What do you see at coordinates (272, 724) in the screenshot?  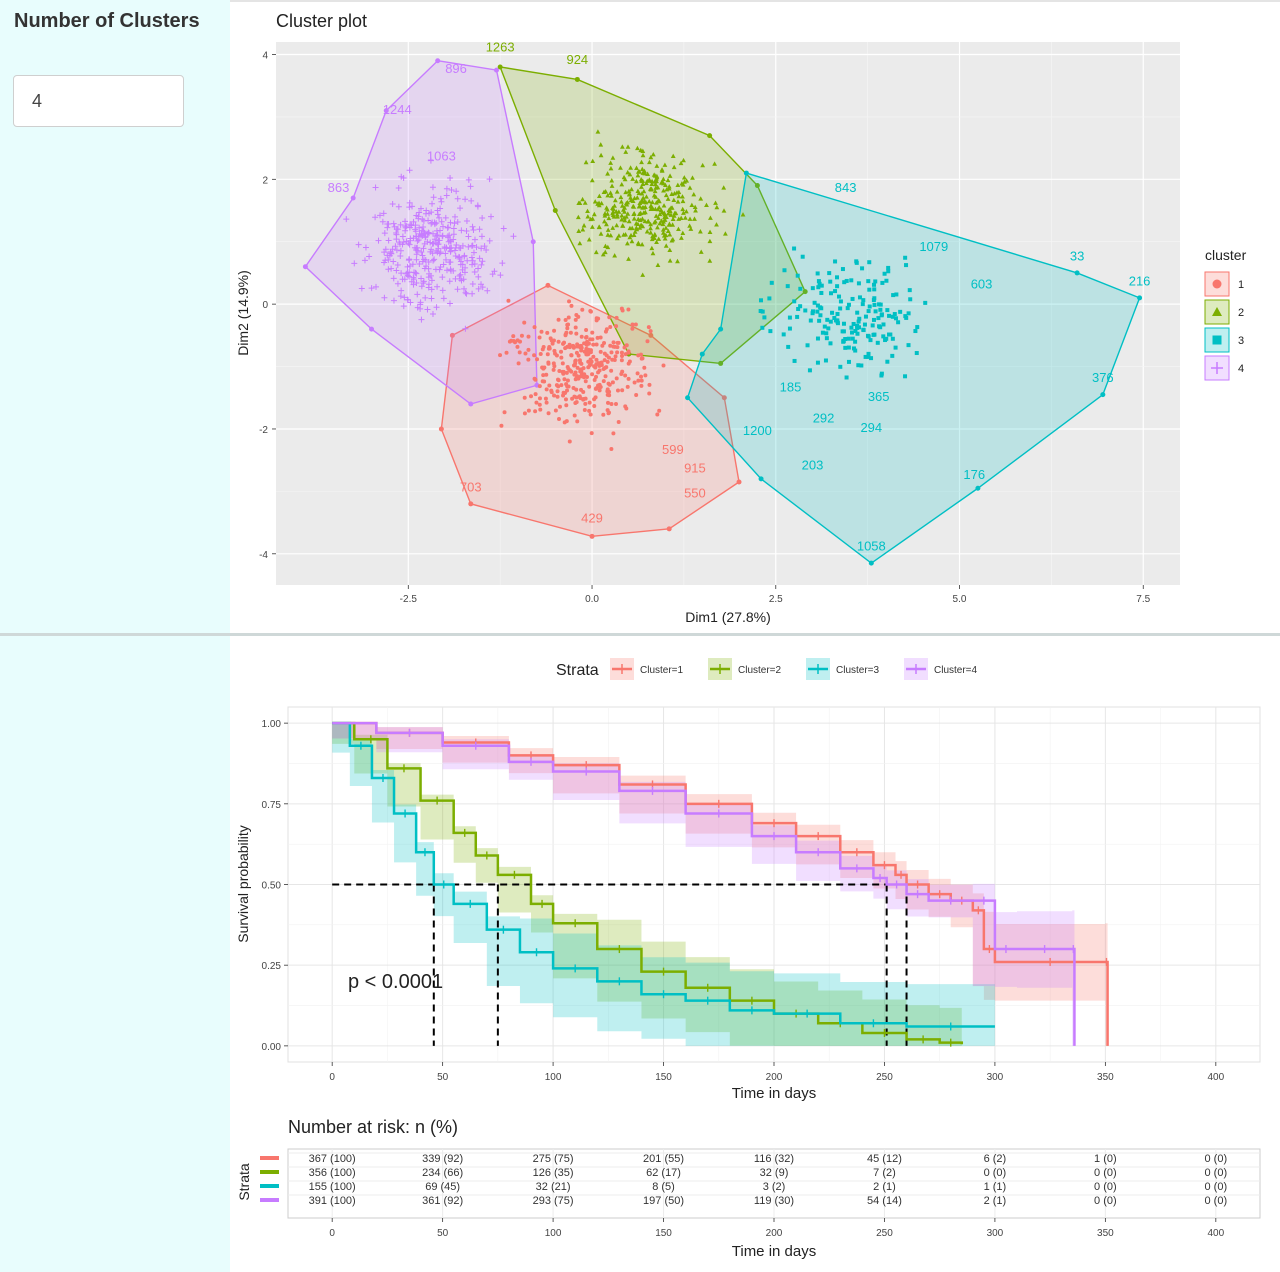 I see `survival-y-tick-label: 1.00` at bounding box center [272, 724].